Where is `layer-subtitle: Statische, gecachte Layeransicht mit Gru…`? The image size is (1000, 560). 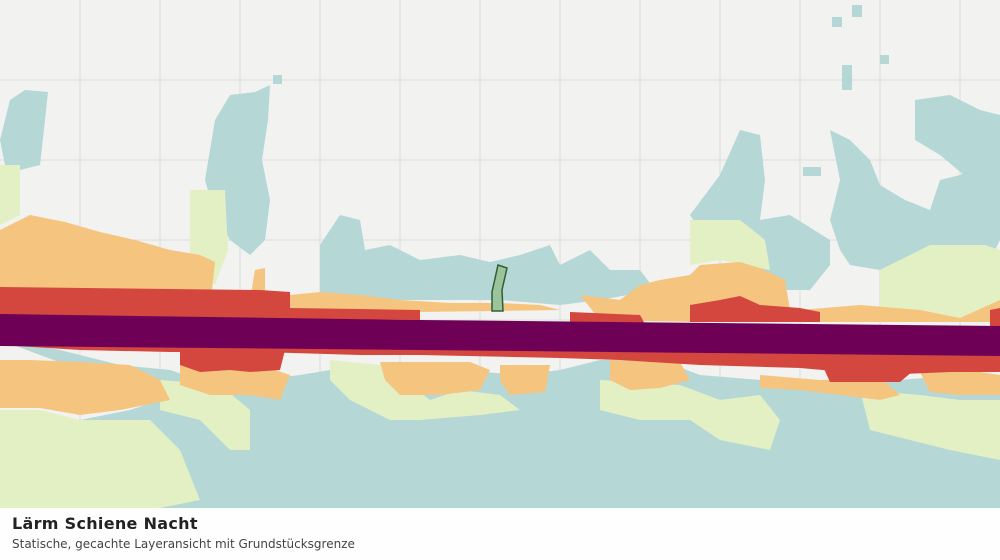
layer-subtitle: Statische, gecachte Layeransicht mit Gru… is located at coordinates (183, 544).